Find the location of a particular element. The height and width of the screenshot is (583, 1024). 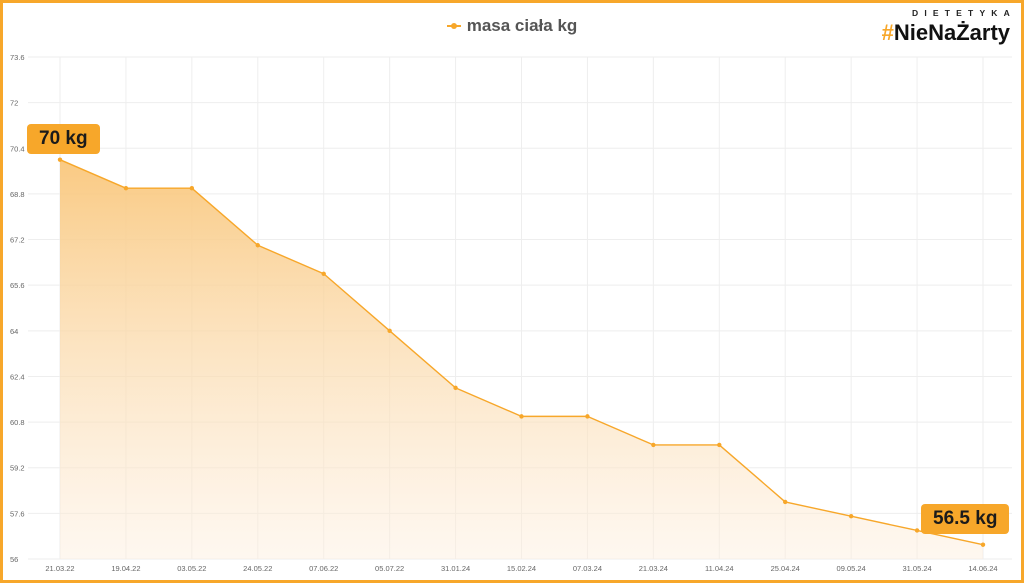

x-tick-label-10: 11.04.24 is located at coordinates (719, 568).